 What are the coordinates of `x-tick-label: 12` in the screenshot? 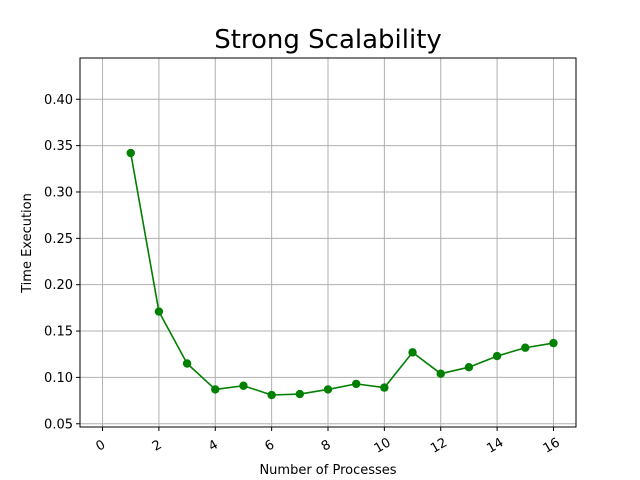 It's located at (439, 445).